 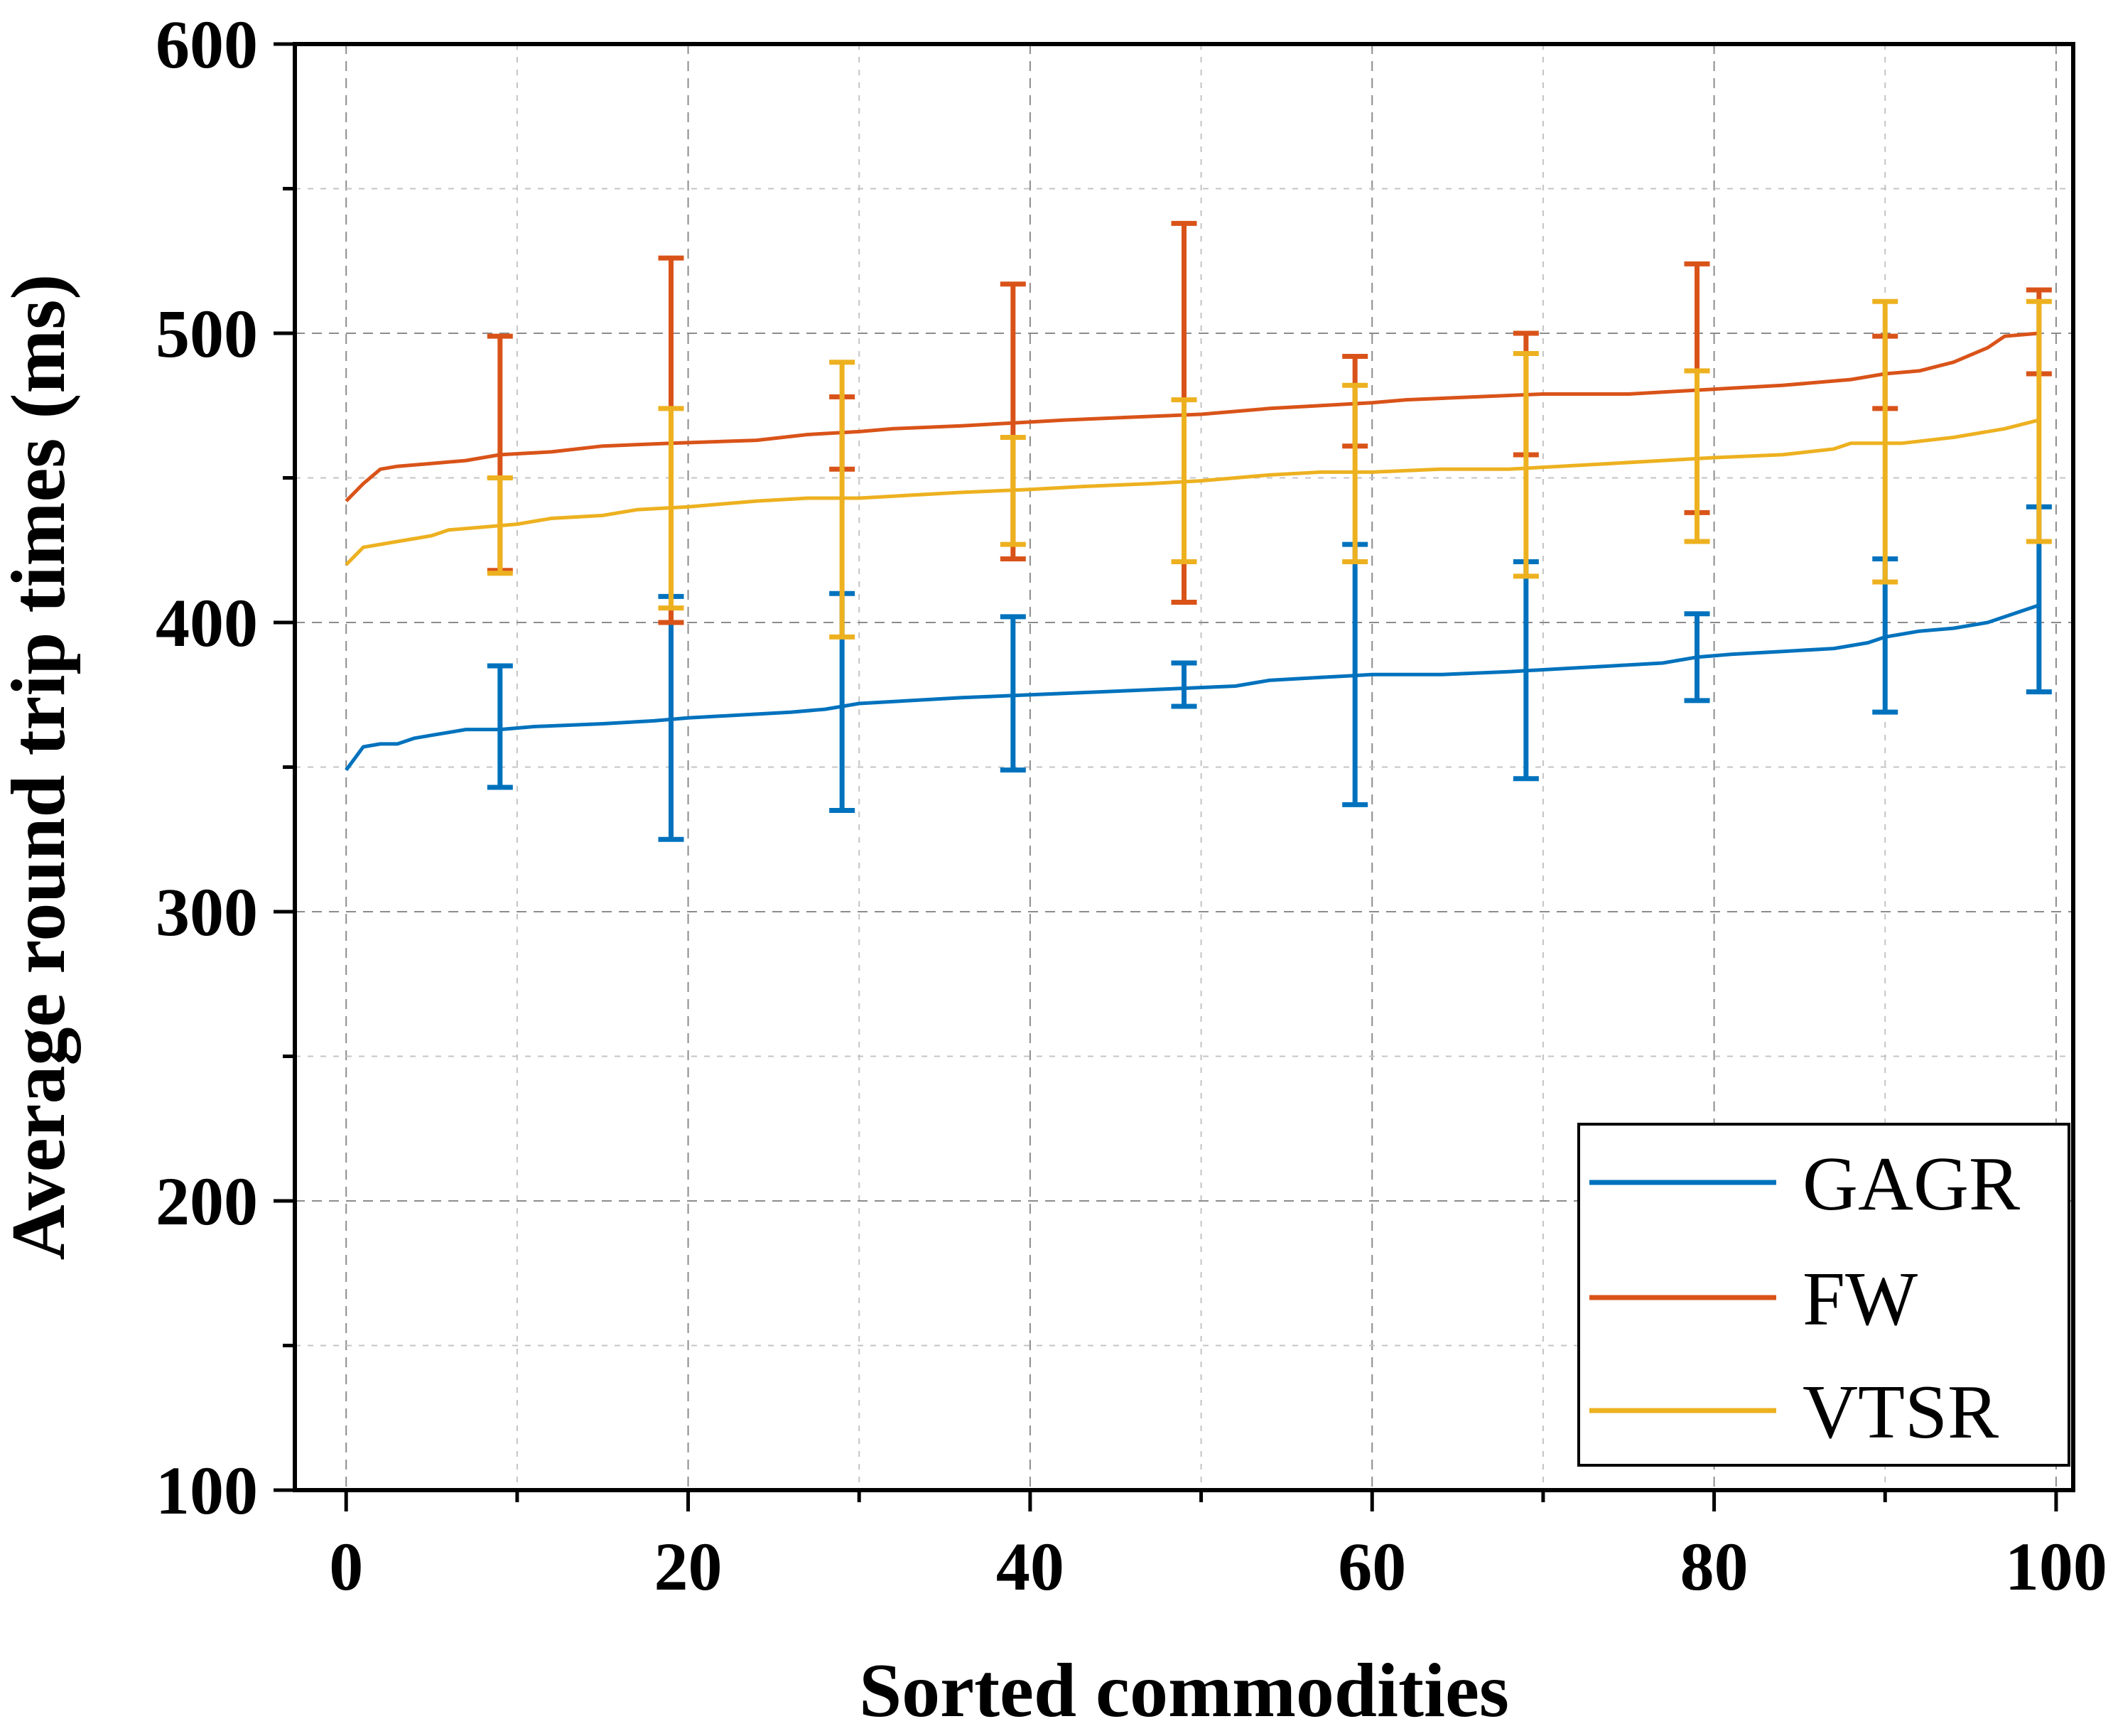 What do you see at coordinates (1901, 1412) in the screenshot?
I see `legend-label-vtsr: VTSR` at bounding box center [1901, 1412].